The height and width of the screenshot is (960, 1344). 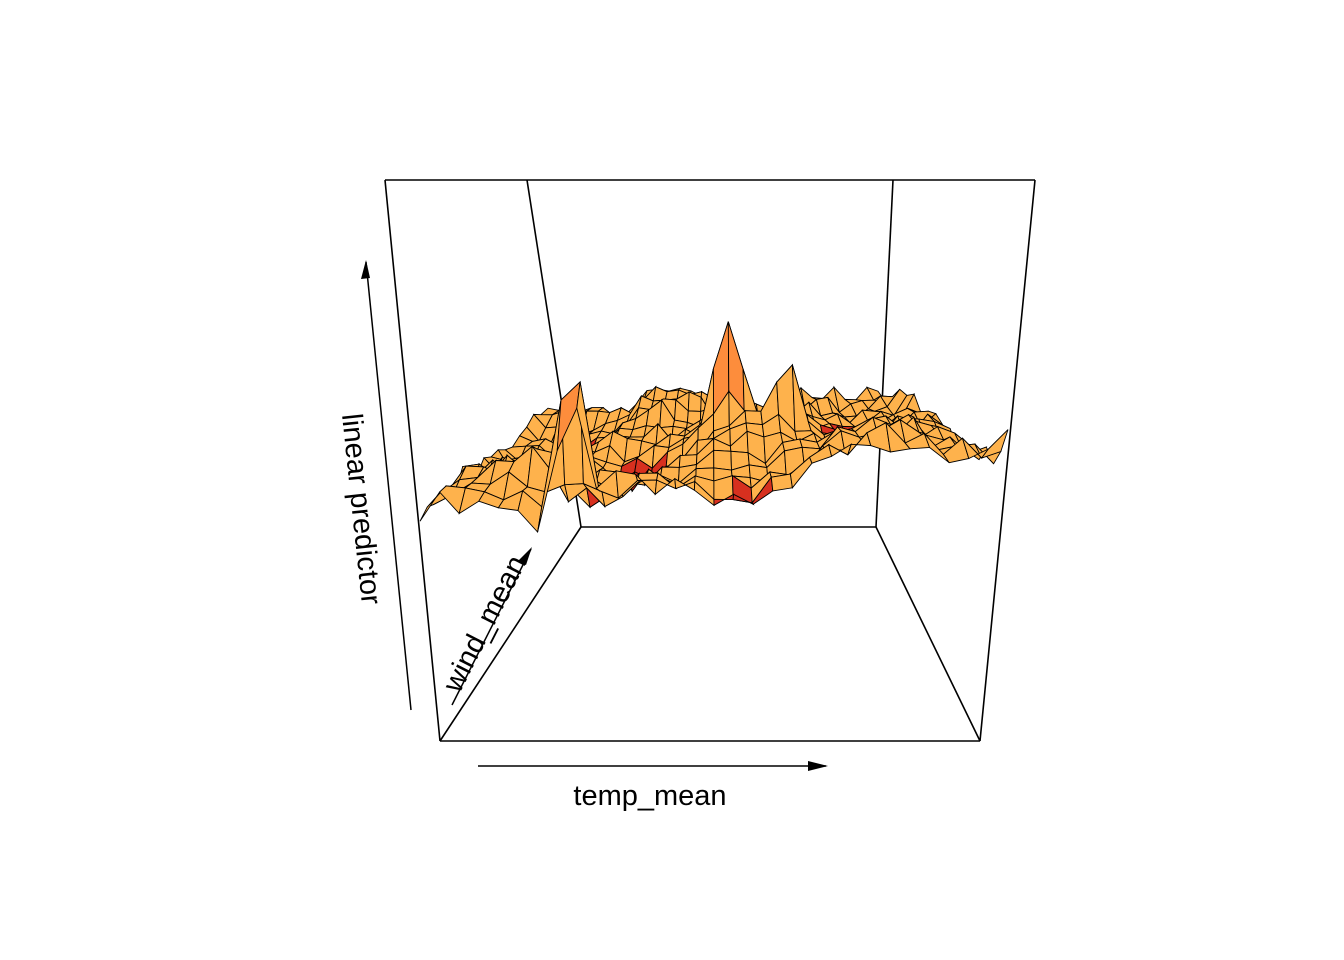 I want to click on box-floor-left, so click(x=510, y=634).